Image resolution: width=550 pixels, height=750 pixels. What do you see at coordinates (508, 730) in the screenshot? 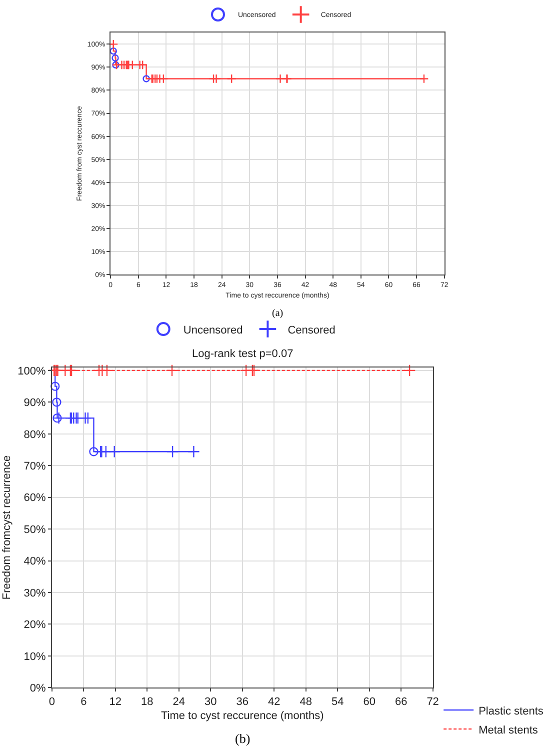
I see `legend-label: Metal stents` at bounding box center [508, 730].